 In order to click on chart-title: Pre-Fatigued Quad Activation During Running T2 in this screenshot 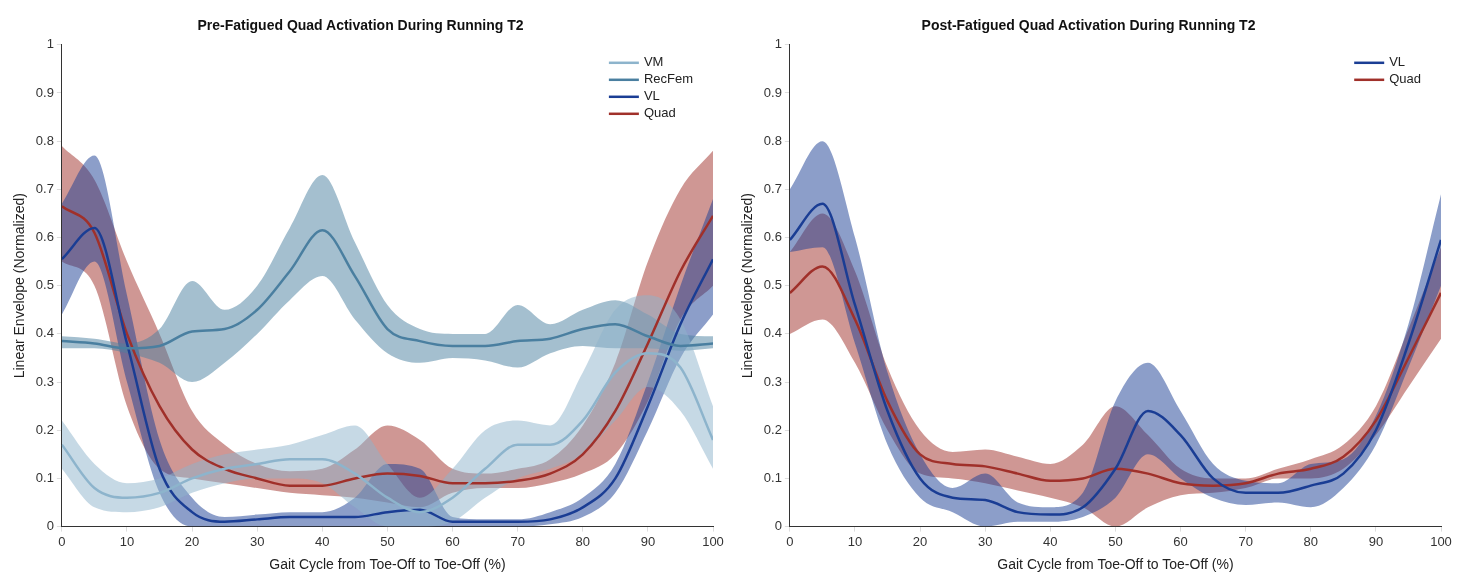, I will do `click(360, 25)`.